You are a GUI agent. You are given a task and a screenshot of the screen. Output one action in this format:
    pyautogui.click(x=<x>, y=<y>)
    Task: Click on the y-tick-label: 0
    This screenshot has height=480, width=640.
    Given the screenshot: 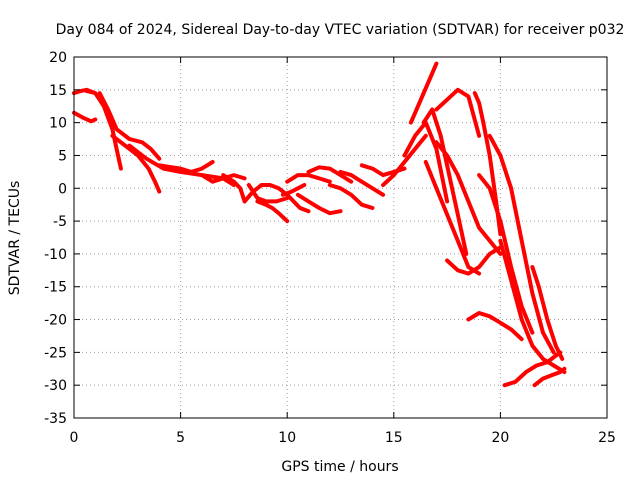 What is the action you would take?
    pyautogui.click(x=62, y=189)
    